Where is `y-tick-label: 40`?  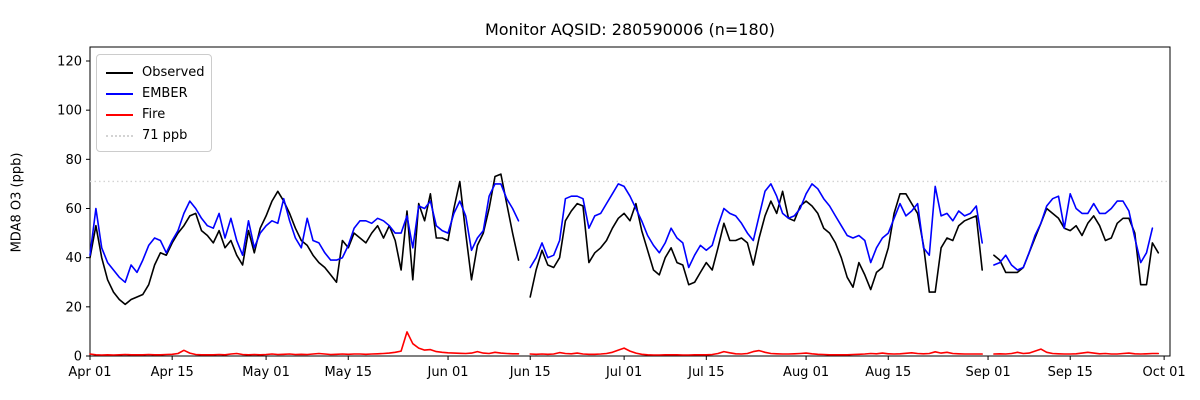
y-tick-label: 40 is located at coordinates (73, 258).